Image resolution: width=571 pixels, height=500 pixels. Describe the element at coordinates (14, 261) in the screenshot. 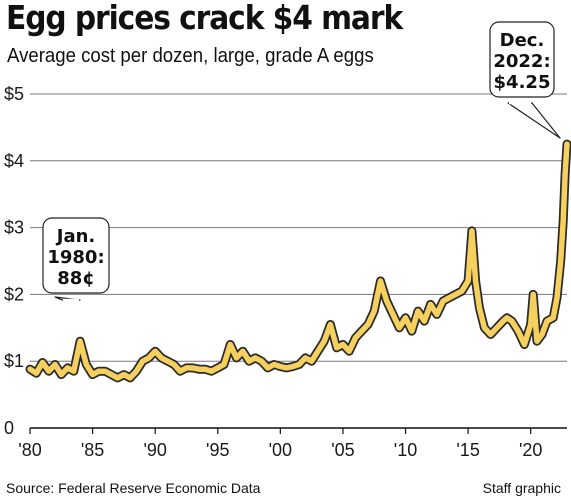

I see `y-axis-labels: 0 $1 $2 $3 $4 $5` at that location.